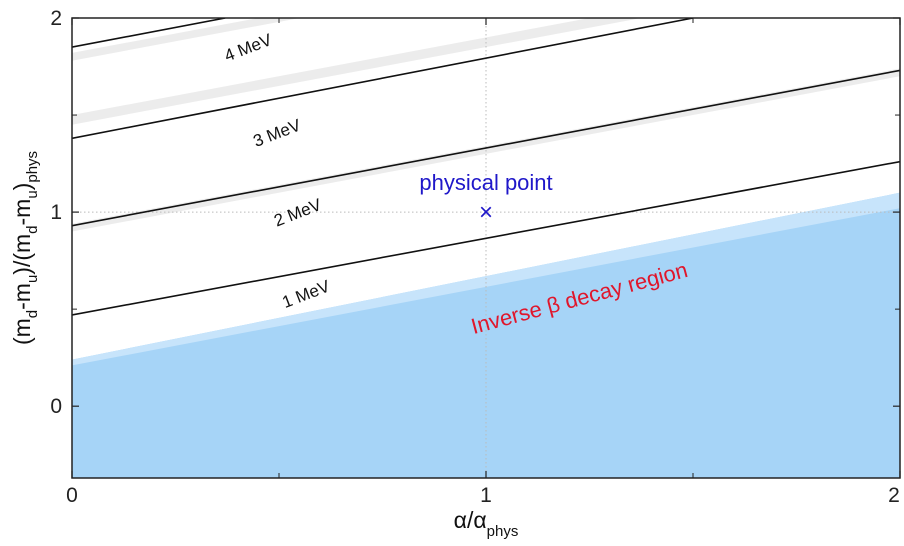  What do you see at coordinates (56, 406) in the screenshot?
I see `y-tick-label: 0` at bounding box center [56, 406].